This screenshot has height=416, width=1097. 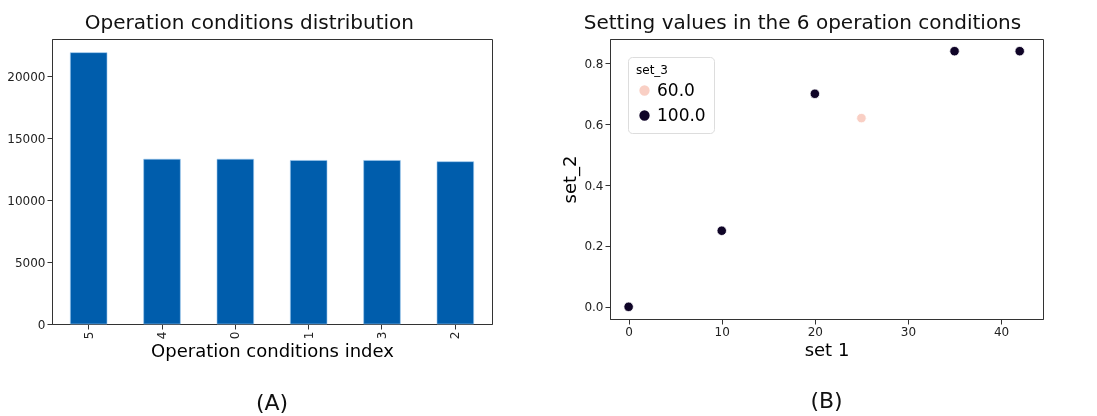 What do you see at coordinates (815, 331) in the screenshot?
I see `x-tick-label: 20` at bounding box center [815, 331].